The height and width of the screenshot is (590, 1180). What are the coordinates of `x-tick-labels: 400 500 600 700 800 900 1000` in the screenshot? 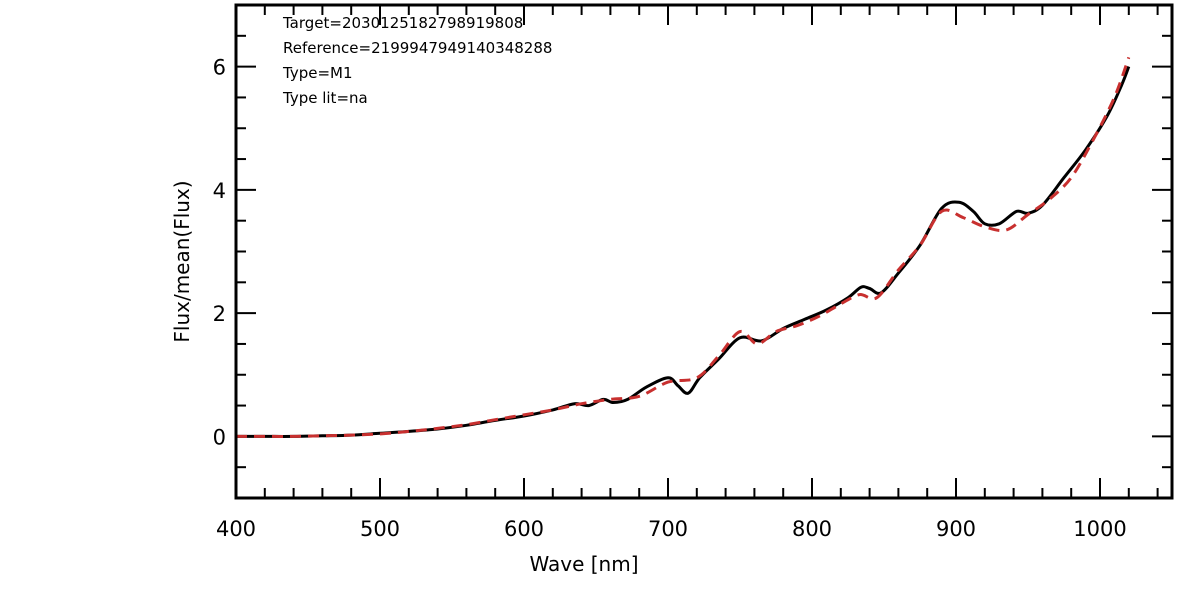 It's located at (671, 529).